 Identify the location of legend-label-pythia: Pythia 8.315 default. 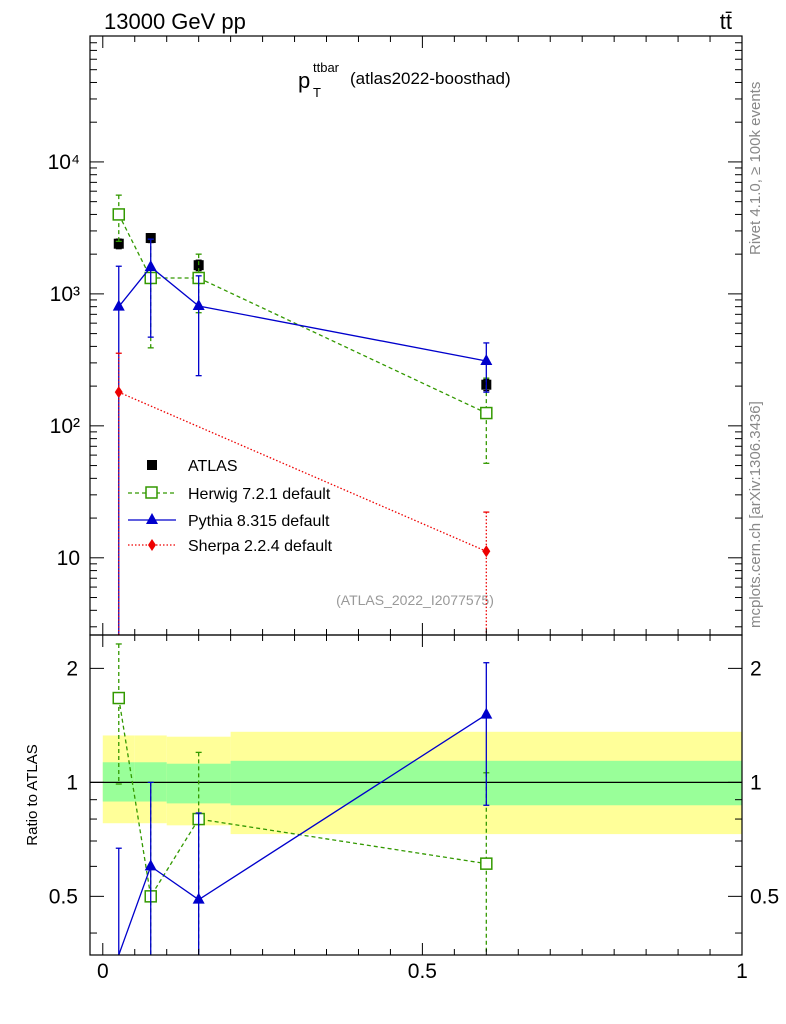
(259, 521).